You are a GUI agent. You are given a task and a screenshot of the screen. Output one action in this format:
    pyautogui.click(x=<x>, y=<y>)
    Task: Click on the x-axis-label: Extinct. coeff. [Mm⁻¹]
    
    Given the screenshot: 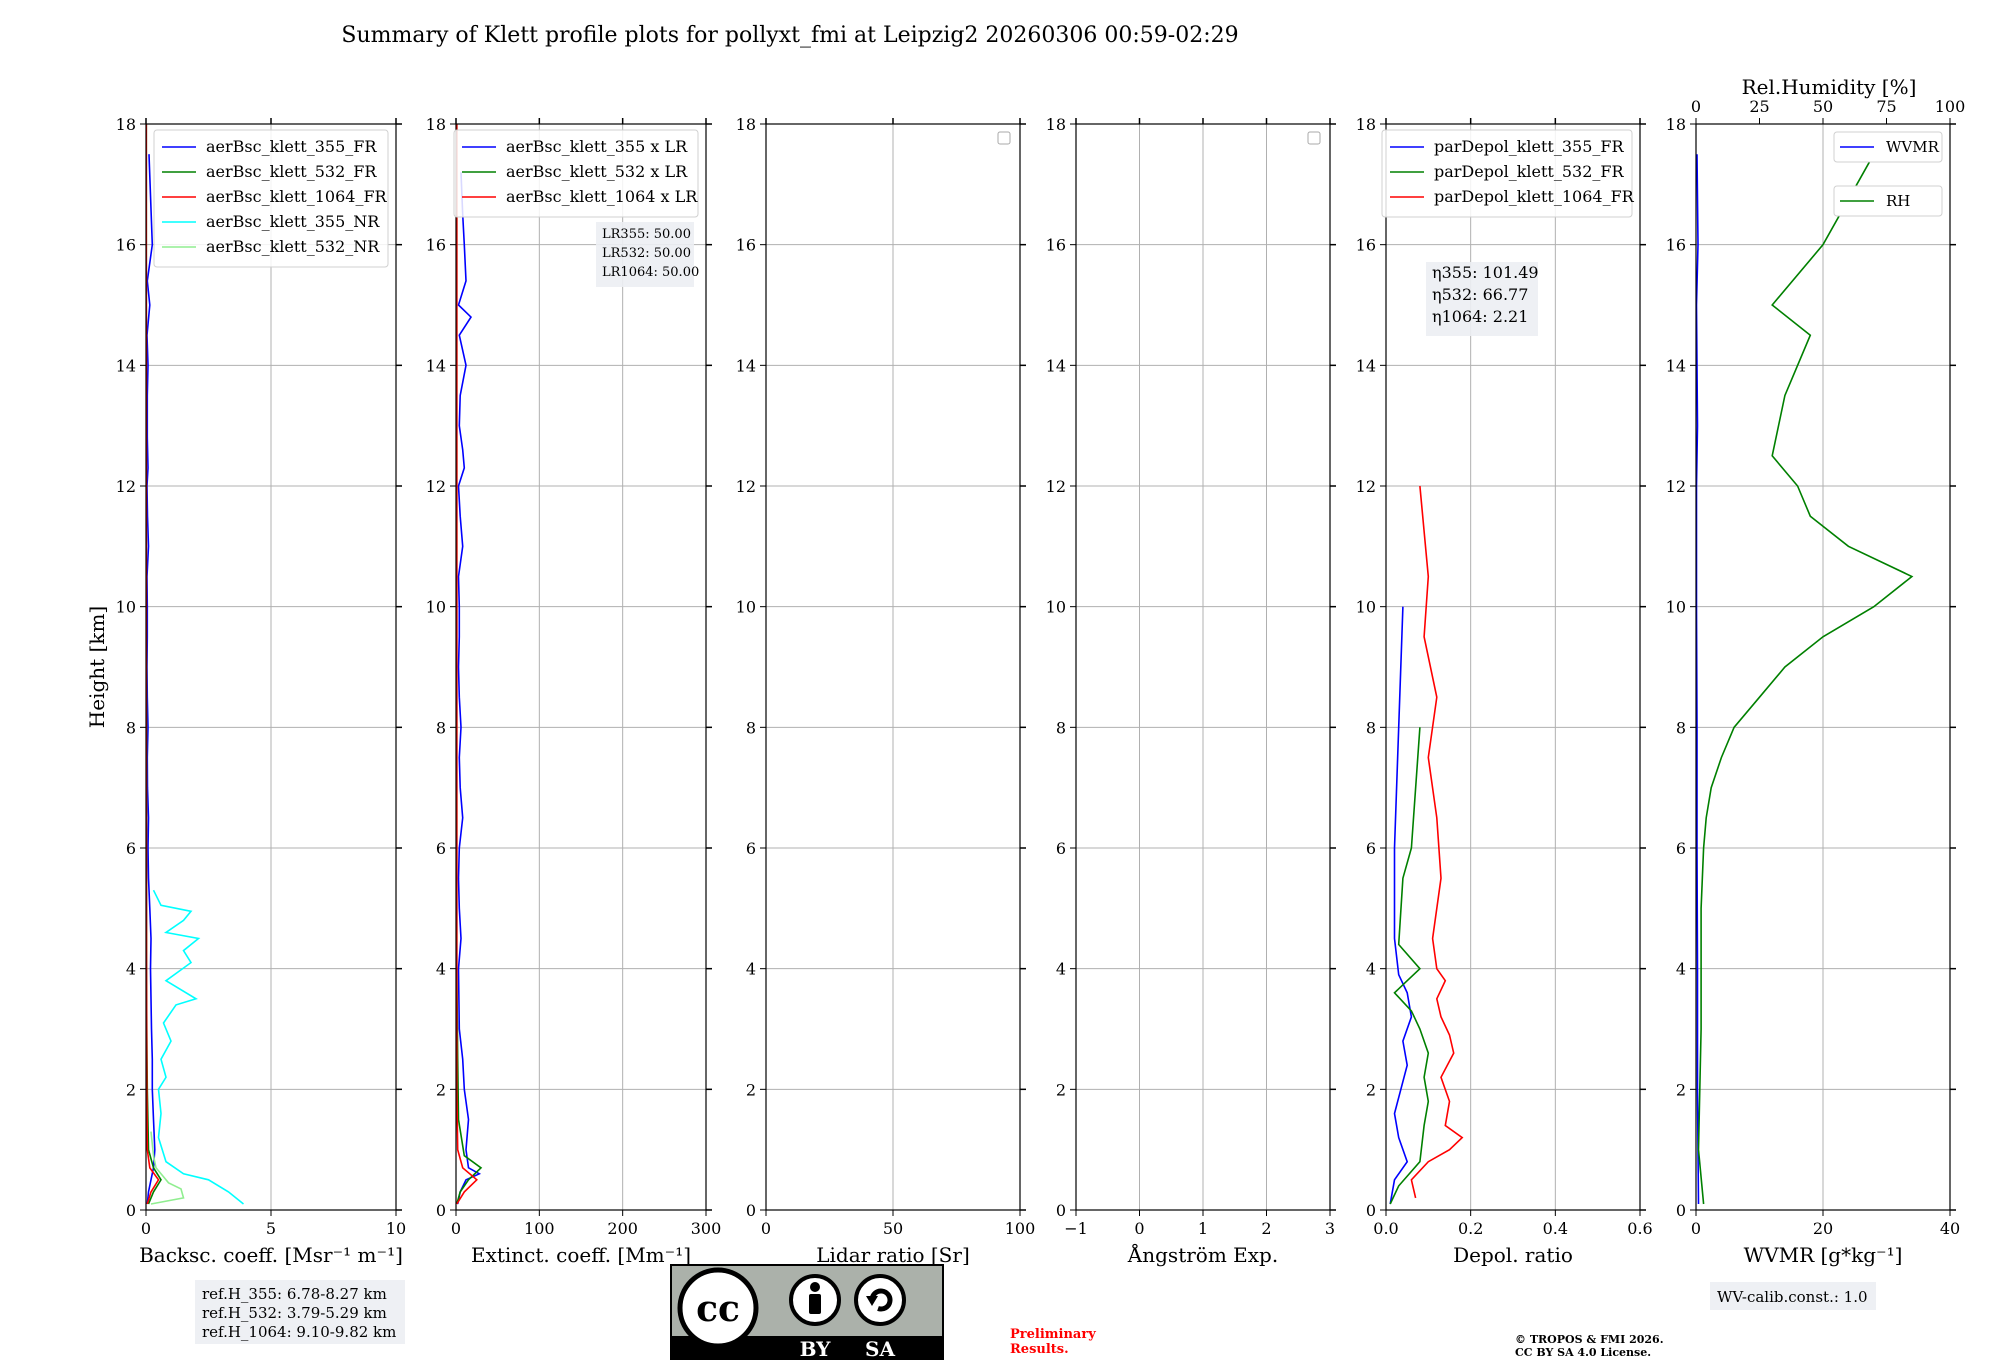 What is the action you would take?
    pyautogui.click(x=581, y=1255)
    